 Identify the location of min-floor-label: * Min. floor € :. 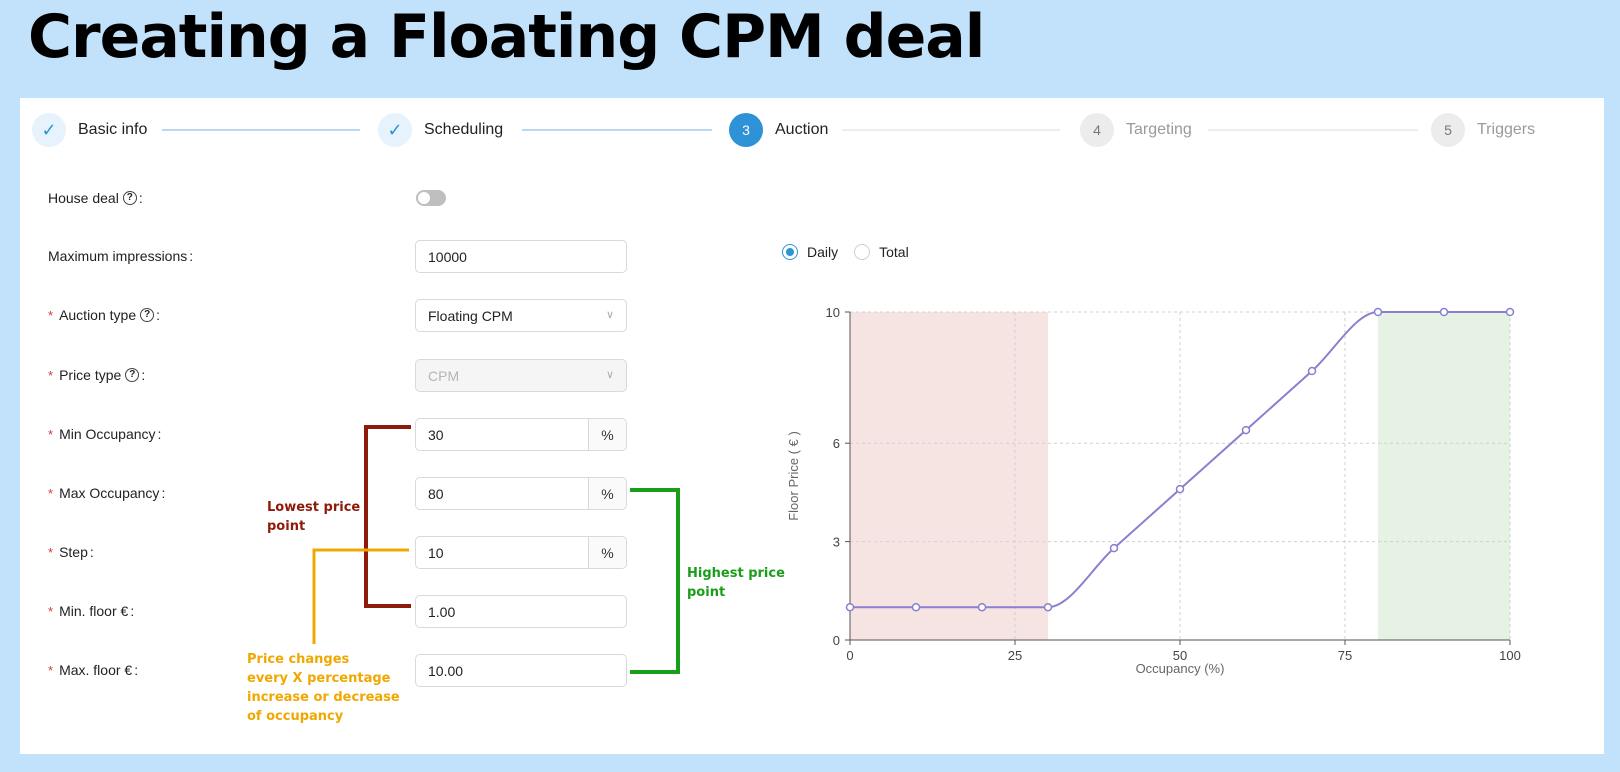
(91, 611).